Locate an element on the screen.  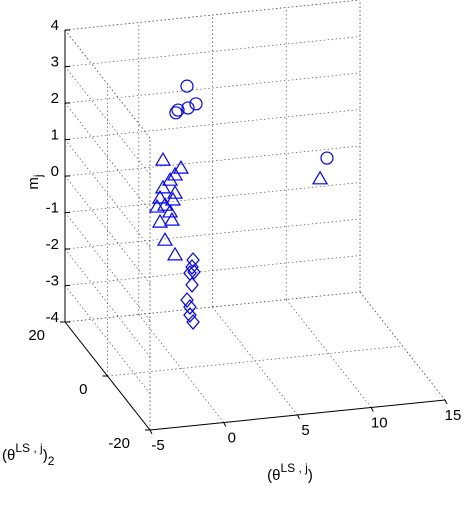
y-axis-label-part: ) is located at coordinates (45, 455).